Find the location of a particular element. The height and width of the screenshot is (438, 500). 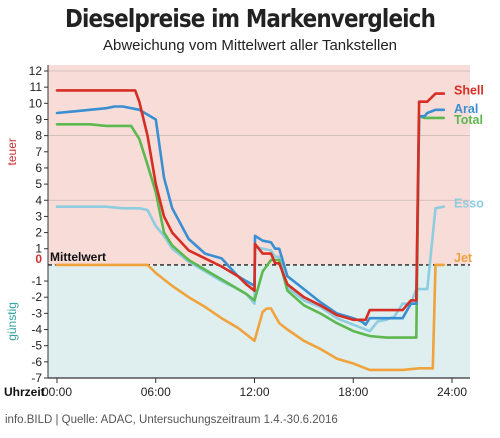

y-tick-label: 6 is located at coordinates (38, 168).